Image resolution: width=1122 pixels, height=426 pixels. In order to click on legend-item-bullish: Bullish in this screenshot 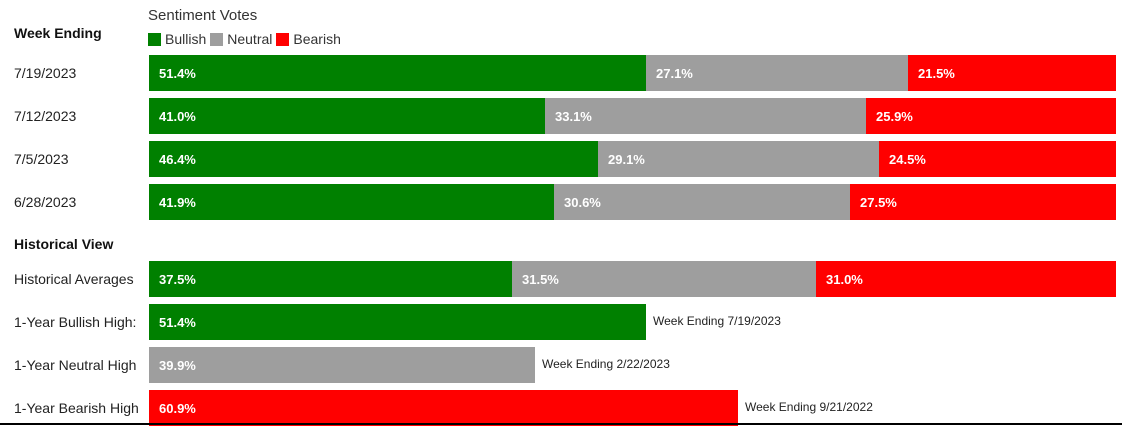, I will do `click(177, 39)`.